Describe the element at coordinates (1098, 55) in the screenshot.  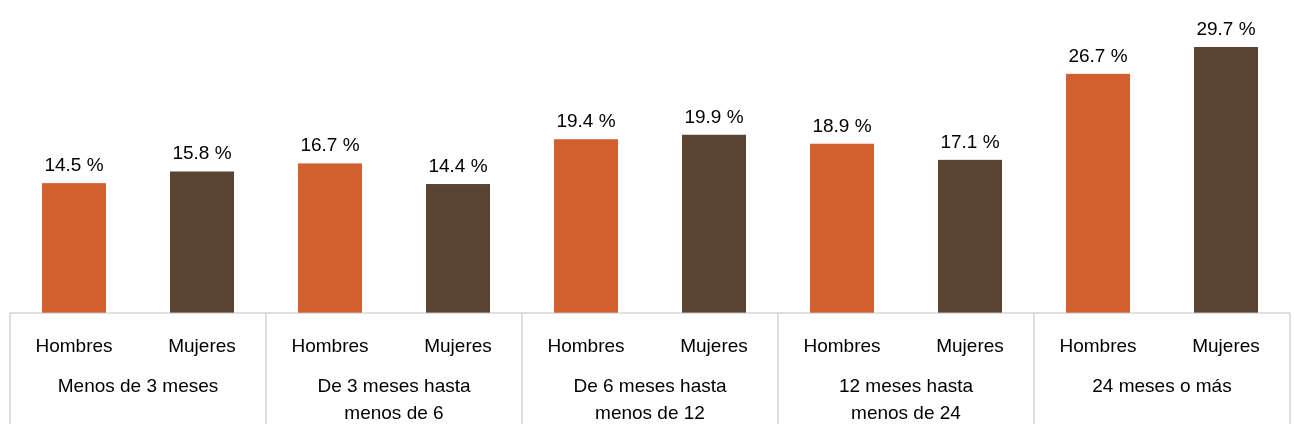
I see `data-label: 26.7 %` at that location.